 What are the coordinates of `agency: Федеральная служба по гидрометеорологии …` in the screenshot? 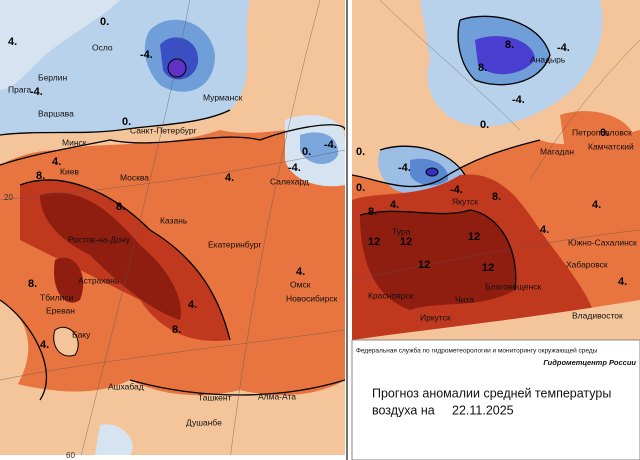 It's located at (477, 351).